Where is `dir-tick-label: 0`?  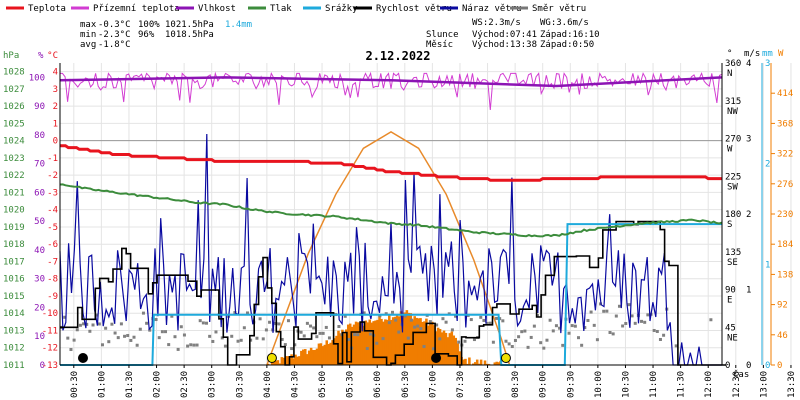 dir-tick-label: 0 is located at coordinates (727, 366).